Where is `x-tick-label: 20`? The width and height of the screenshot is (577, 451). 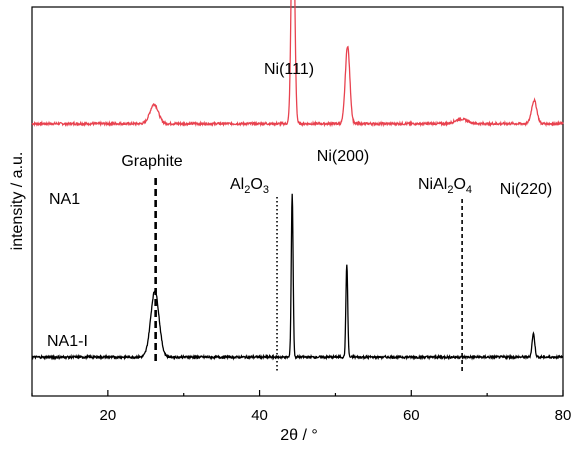
x-tick-label: 20 is located at coordinates (108, 415).